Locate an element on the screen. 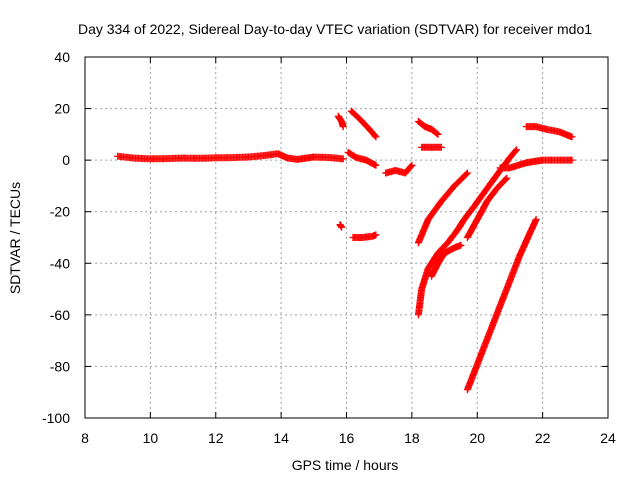 This screenshot has height=480, width=640. x-tick-label: 18 is located at coordinates (412, 438).